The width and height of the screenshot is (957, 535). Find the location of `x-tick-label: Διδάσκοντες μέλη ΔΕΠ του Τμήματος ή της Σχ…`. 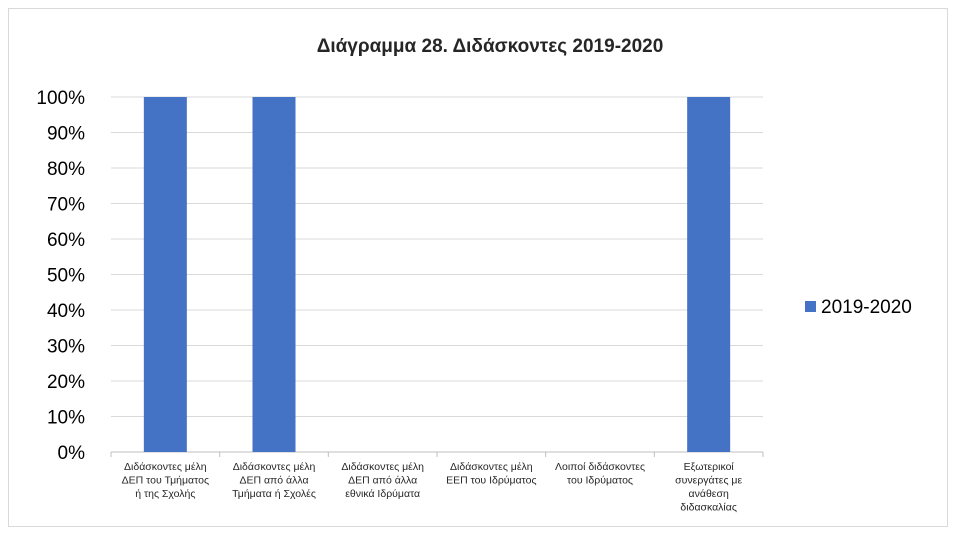

x-tick-label: Διδάσκοντες μέλη ΔΕΠ του Τμήματος ή της Σχ… is located at coordinates (165, 480).